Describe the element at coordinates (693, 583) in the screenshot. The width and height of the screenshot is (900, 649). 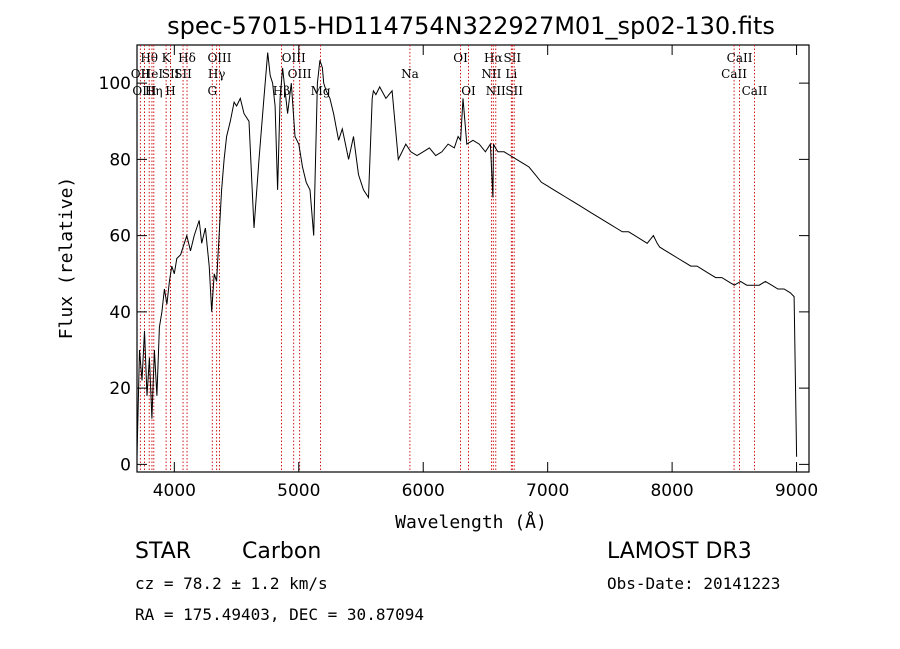
I see `obs-date: Obs-Date: 20141223` at that location.